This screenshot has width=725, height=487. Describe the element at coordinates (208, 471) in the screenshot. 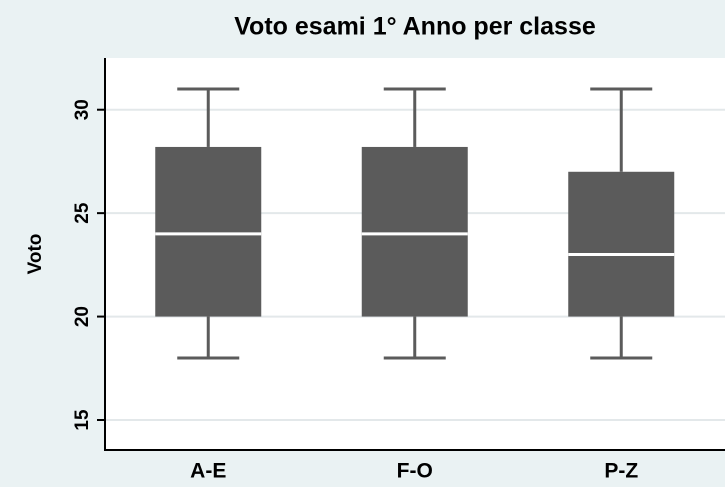

I see `x-tick-label: A-E` at that location.